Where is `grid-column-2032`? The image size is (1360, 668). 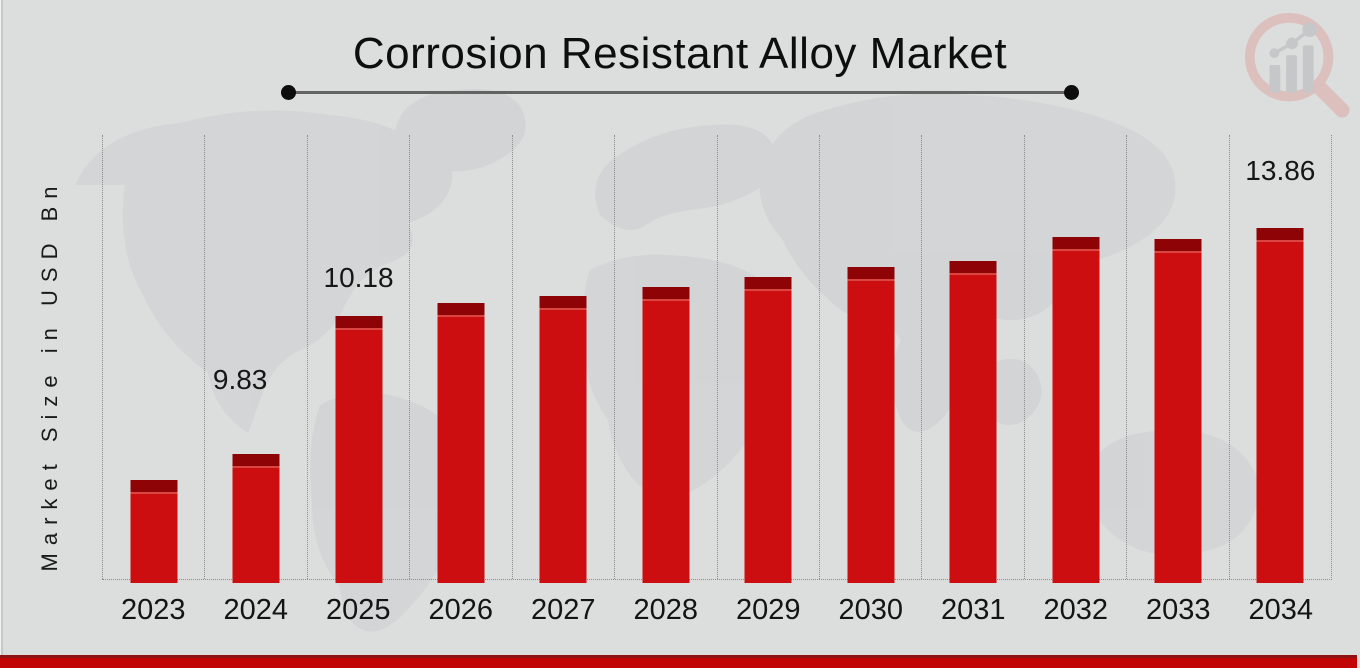 grid-column-2032 is located at coordinates (1074, 359).